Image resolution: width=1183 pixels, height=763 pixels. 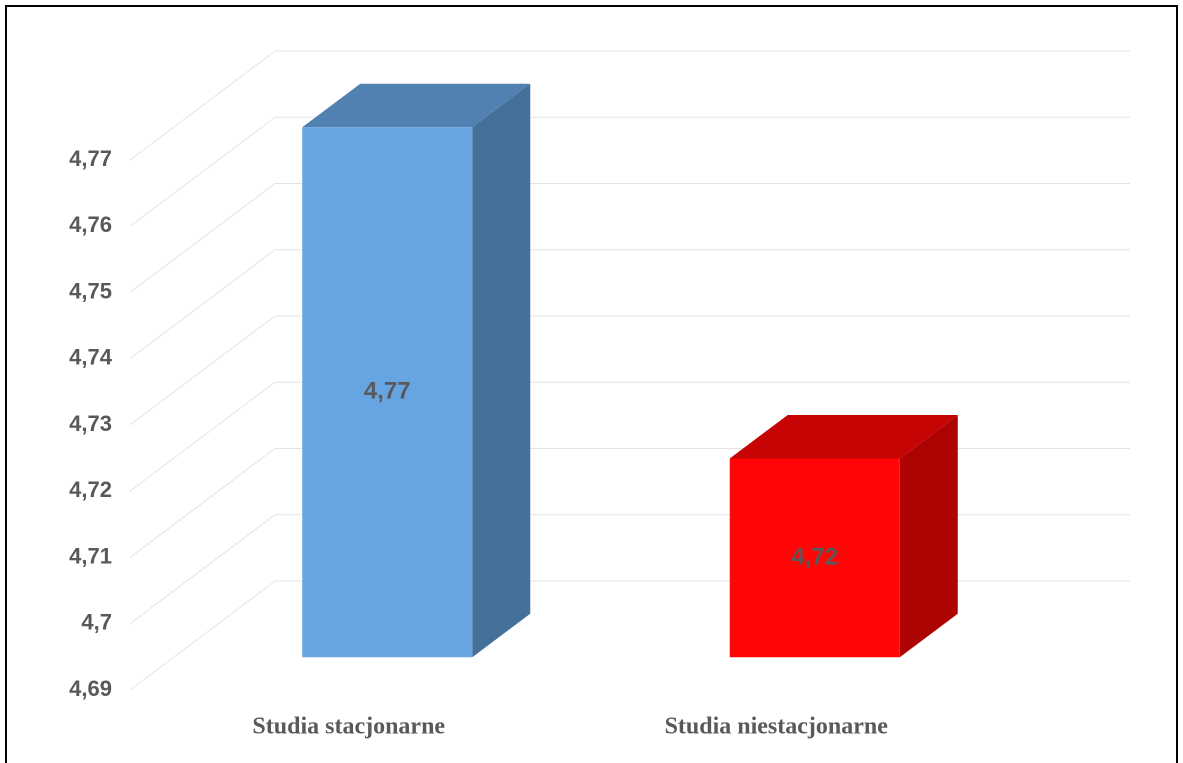 What do you see at coordinates (348, 727) in the screenshot?
I see `x-tick-label: Studia stacjonarne` at bounding box center [348, 727].